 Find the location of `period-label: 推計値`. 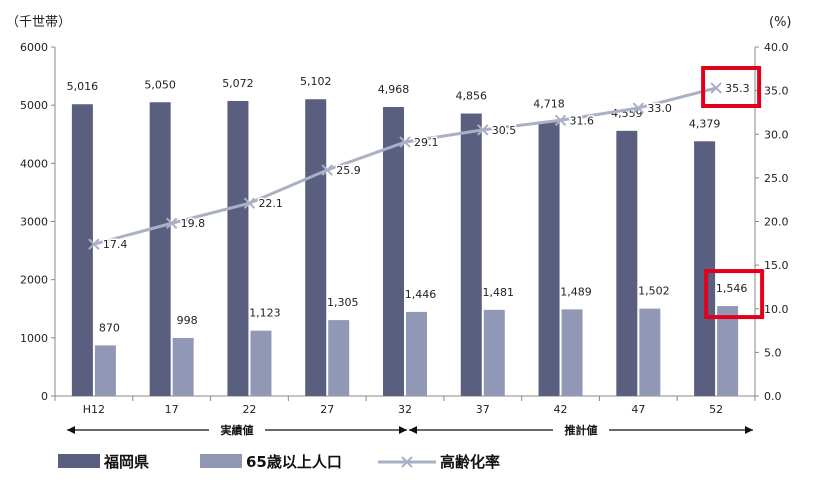

period-label: 推計値 is located at coordinates (581, 430).